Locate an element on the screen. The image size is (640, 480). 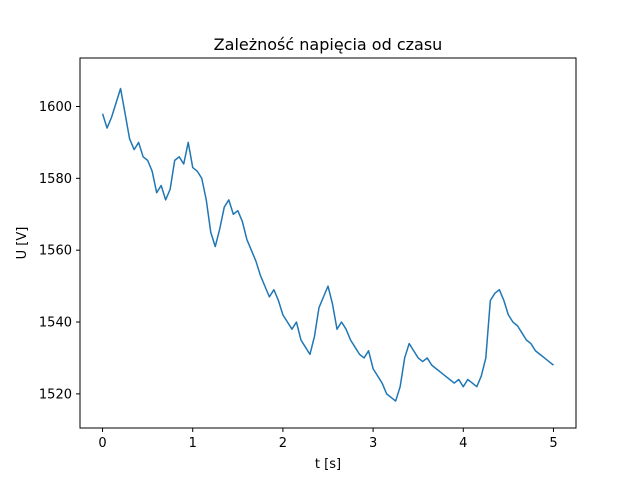
chart-title: Zależność napięcia od czasu is located at coordinates (328, 44).